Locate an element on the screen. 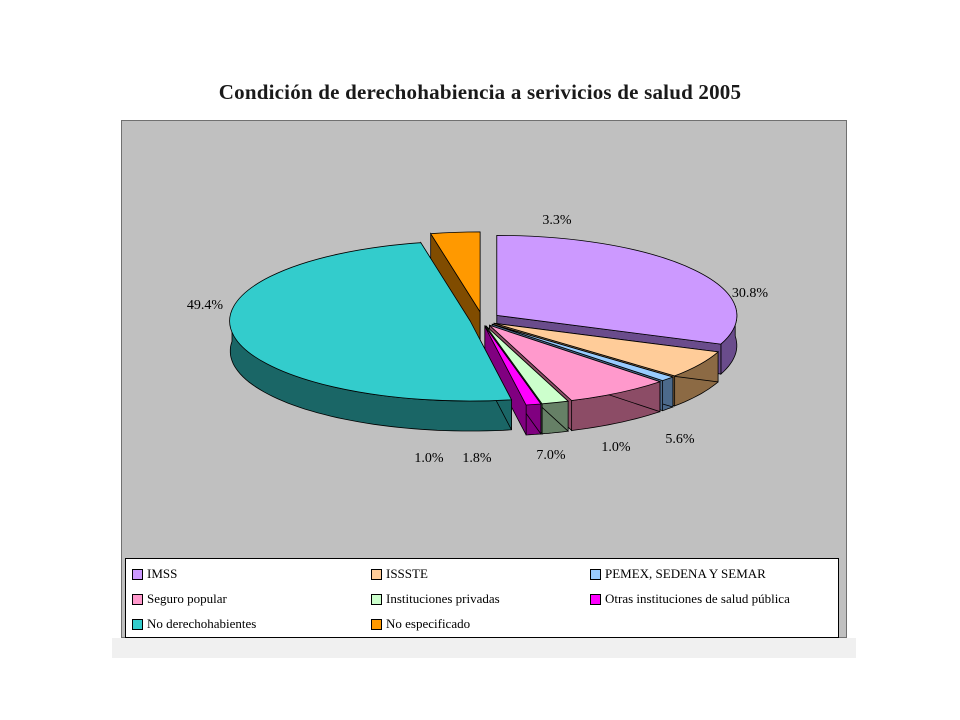  slice-label-0: 30.8% is located at coordinates (750, 293).